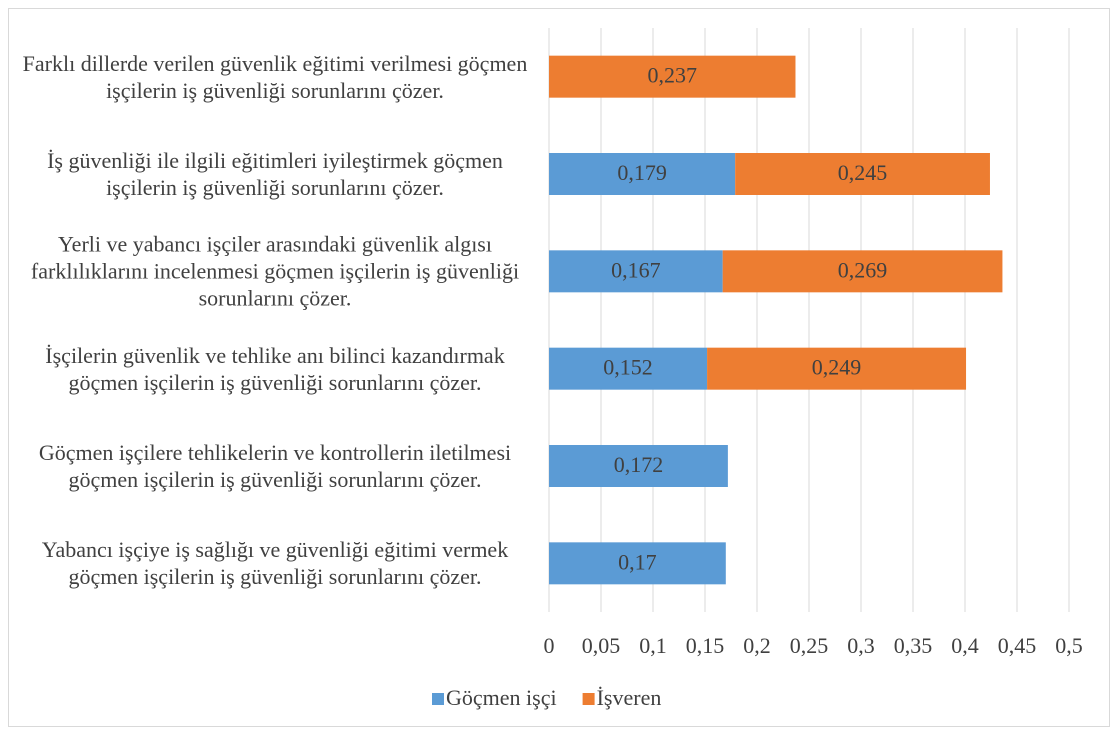 The height and width of the screenshot is (735, 1119). I want to click on data-label: 0,245, so click(863, 172).